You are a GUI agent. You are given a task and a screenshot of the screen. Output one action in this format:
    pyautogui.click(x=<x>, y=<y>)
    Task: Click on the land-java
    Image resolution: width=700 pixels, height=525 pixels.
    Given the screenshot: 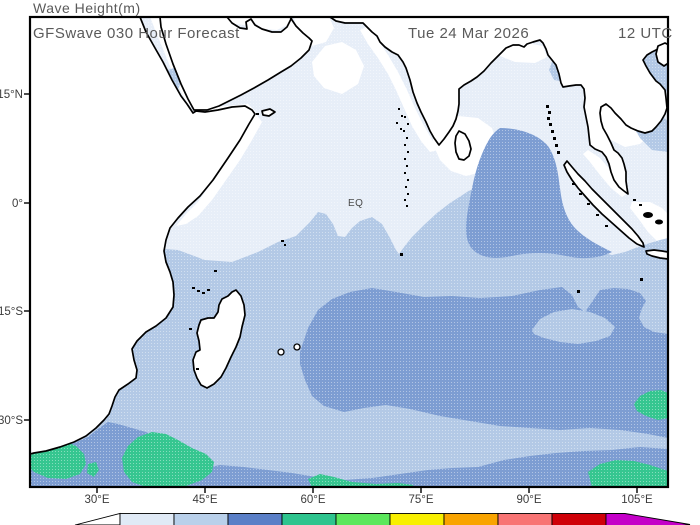 What is the action you would take?
    pyautogui.click(x=656, y=254)
    